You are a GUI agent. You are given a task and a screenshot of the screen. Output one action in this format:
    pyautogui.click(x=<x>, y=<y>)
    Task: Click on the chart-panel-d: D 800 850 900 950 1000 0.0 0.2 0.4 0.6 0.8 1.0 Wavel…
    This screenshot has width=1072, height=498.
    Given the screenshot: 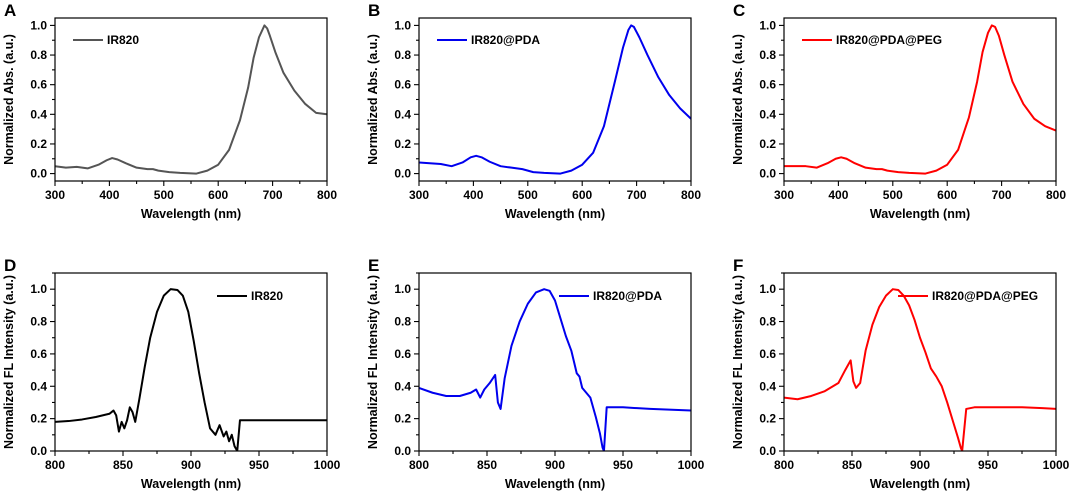 What is the action you would take?
    pyautogui.click(x=171, y=373)
    